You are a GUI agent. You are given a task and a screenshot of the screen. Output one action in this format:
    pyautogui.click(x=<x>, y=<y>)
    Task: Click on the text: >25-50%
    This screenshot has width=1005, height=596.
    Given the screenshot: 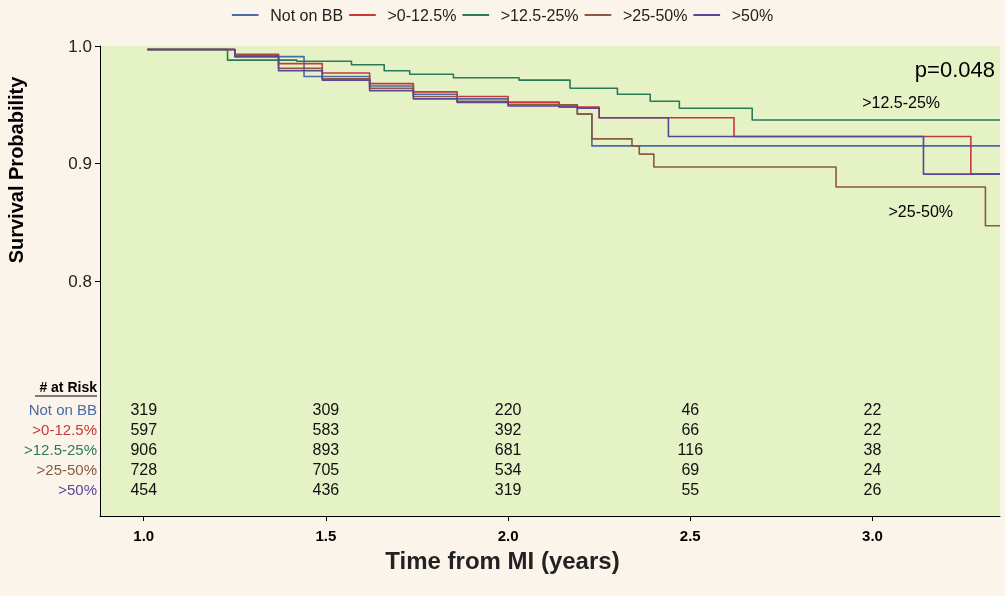 What is the action you would take?
    pyautogui.click(x=66, y=469)
    